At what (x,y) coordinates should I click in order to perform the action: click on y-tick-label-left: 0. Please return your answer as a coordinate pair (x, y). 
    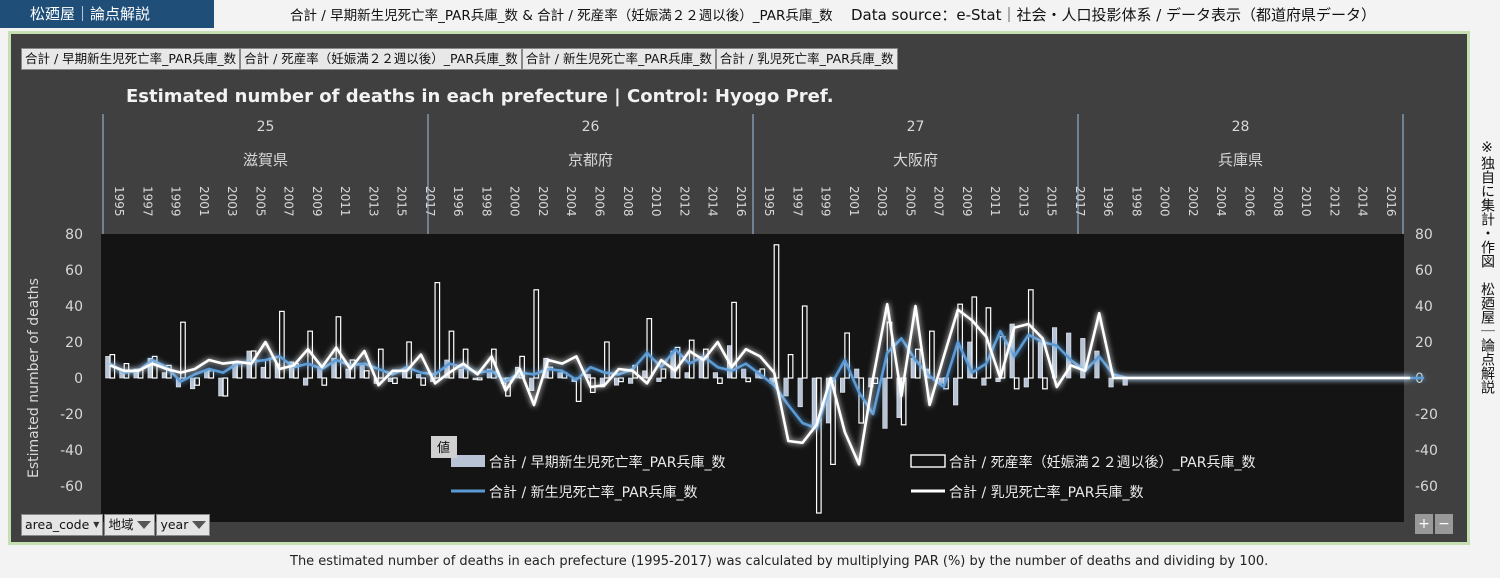
    Looking at the image, I should click on (78, 379).